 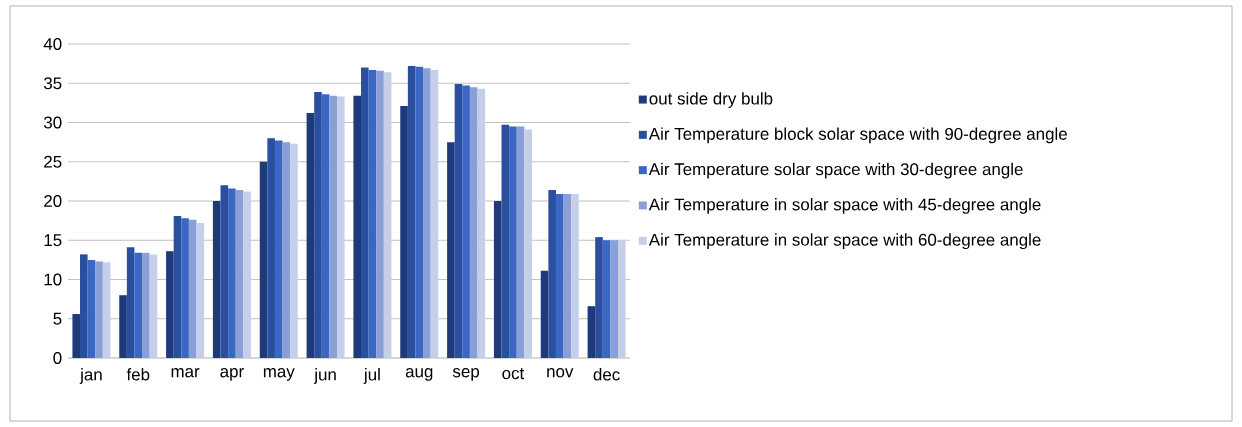 I want to click on y-tick-label: 10, so click(x=53, y=279).